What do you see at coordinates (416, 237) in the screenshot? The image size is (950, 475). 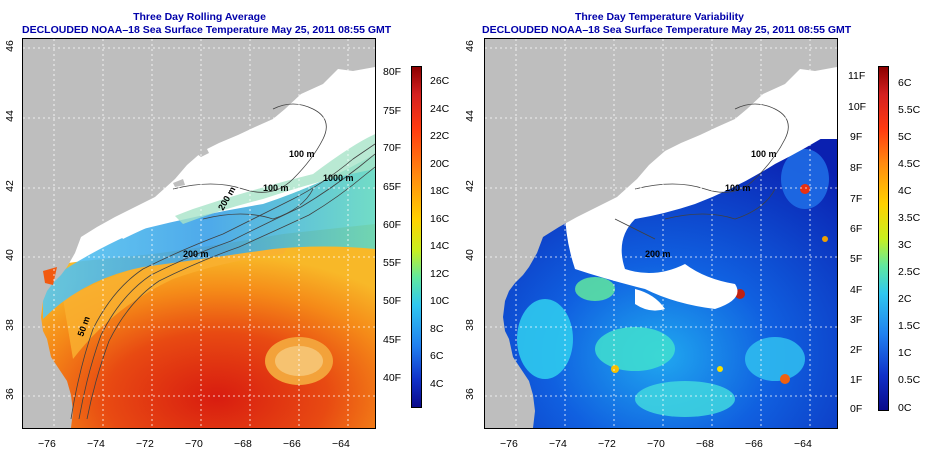 I see `panel1-colorbar` at bounding box center [416, 237].